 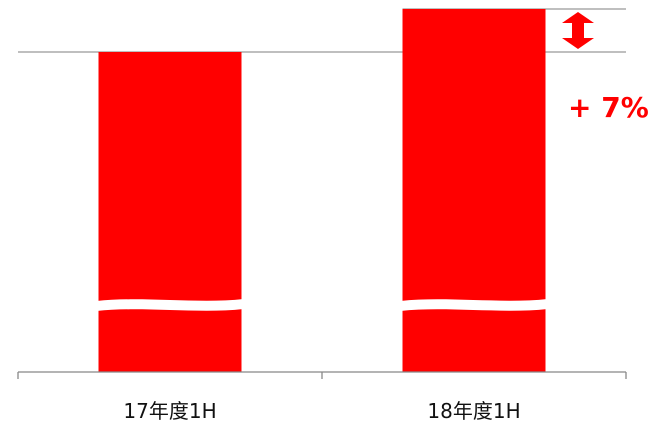 What do you see at coordinates (169, 411) in the screenshot?
I see `x-tick-label: 17年度1H` at bounding box center [169, 411].